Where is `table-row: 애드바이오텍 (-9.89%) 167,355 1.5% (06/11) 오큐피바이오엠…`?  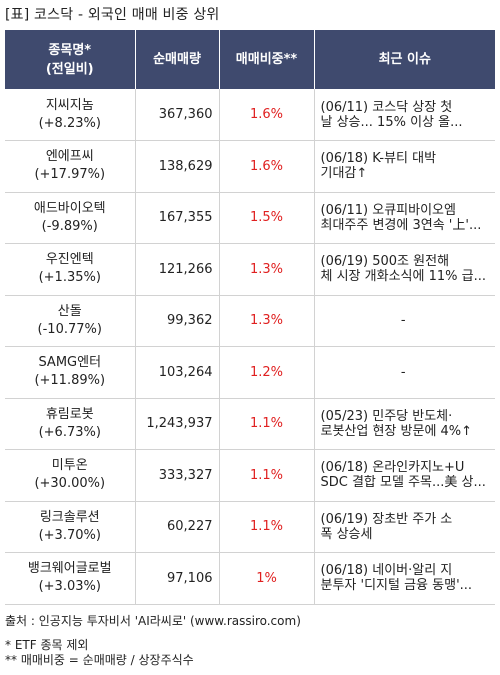 table-row: 애드바이오텍 (-9.89%) 167,355 1.5% (06/11) 오큐피바이오엠… is located at coordinates (250, 218).